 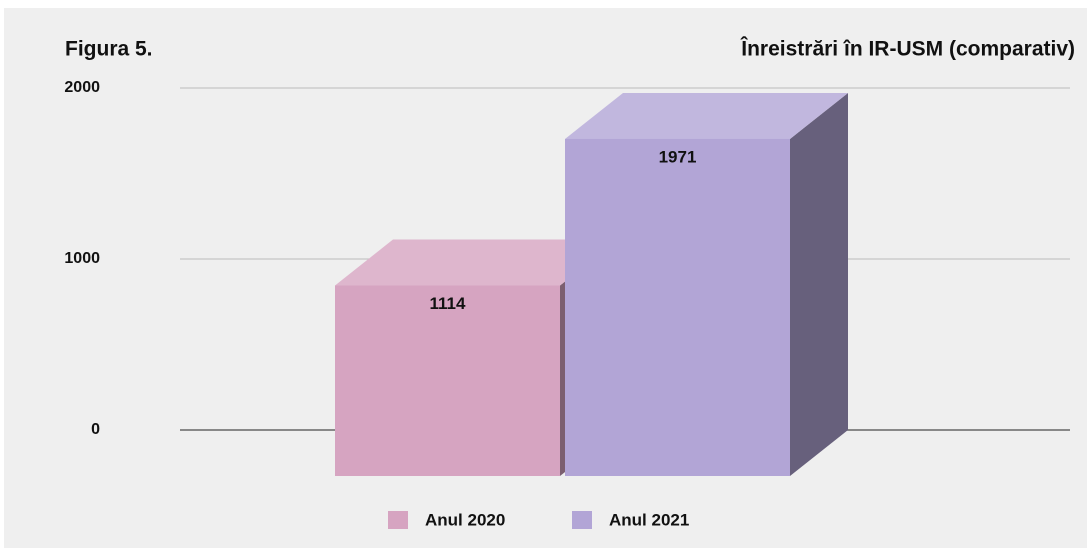 I want to click on figure-label: Figura 5., so click(x=109, y=49).